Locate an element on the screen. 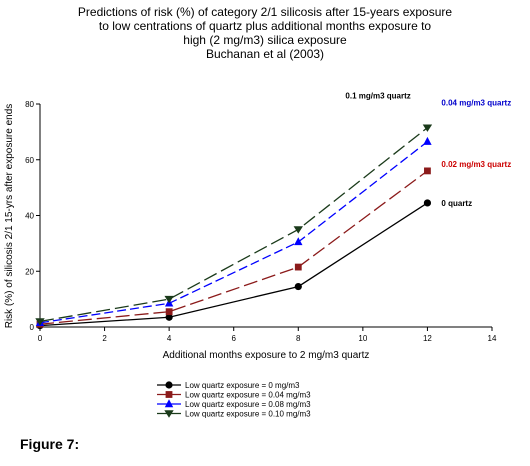  y-tick-label: 0 is located at coordinates (32, 327).